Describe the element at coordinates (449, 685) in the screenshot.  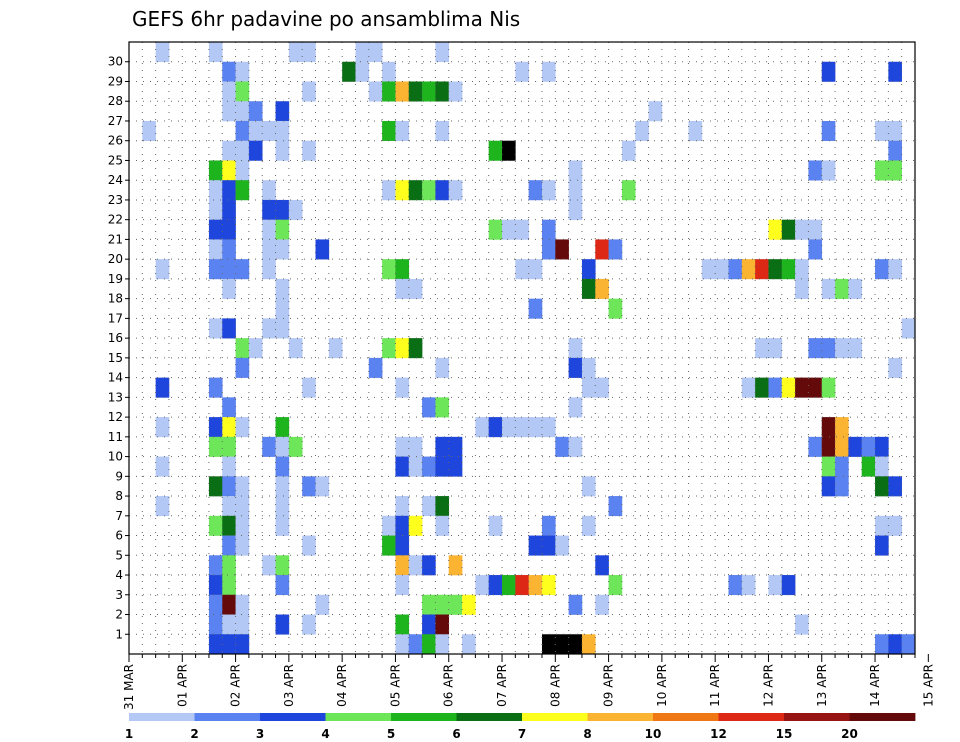
I see `x-tick-label: 06 APR` at that location.